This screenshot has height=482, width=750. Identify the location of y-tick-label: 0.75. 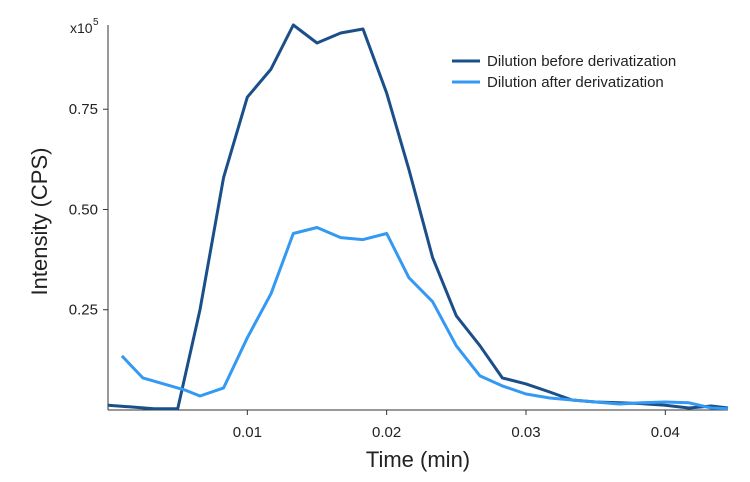
(83, 109).